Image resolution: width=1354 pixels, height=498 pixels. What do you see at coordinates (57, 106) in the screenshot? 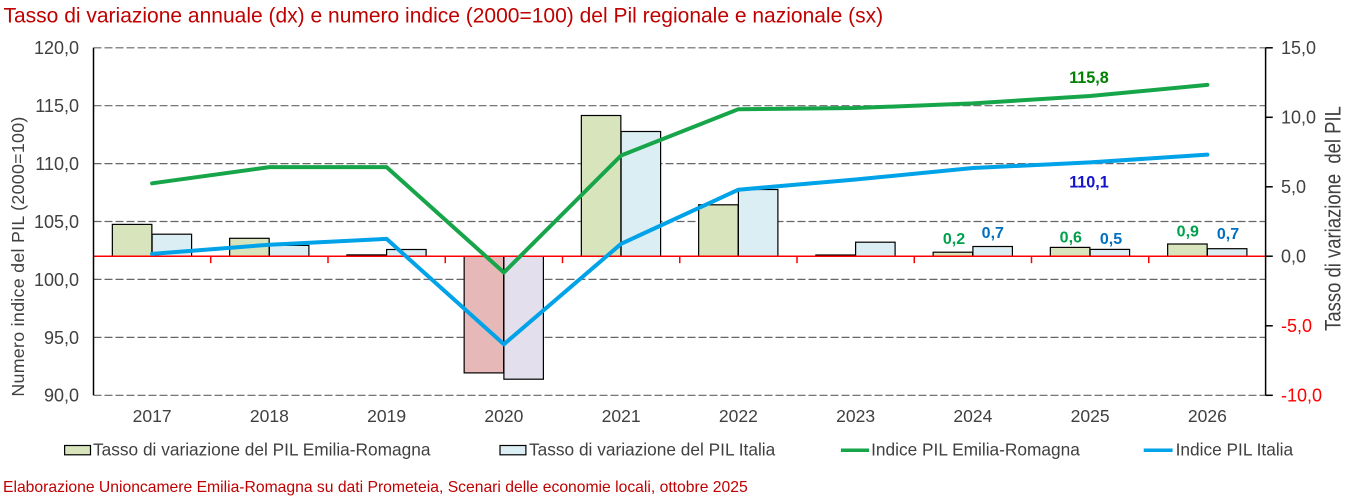
I see `svg-text: 115,0` at bounding box center [57, 106].